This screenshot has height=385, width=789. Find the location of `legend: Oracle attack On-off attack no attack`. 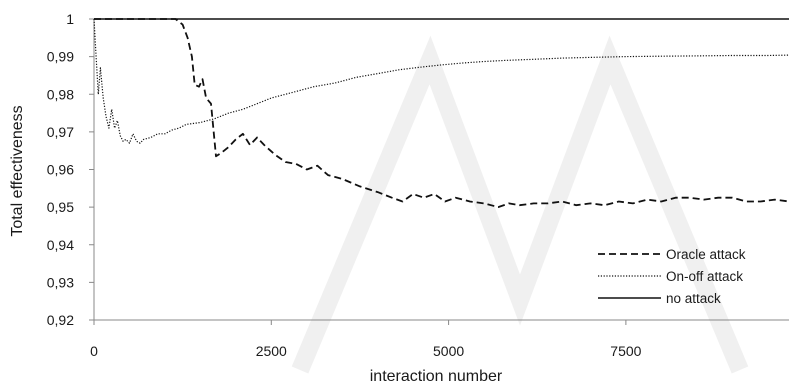

legend: Oracle attack On-off attack no attack is located at coordinates (672, 276).